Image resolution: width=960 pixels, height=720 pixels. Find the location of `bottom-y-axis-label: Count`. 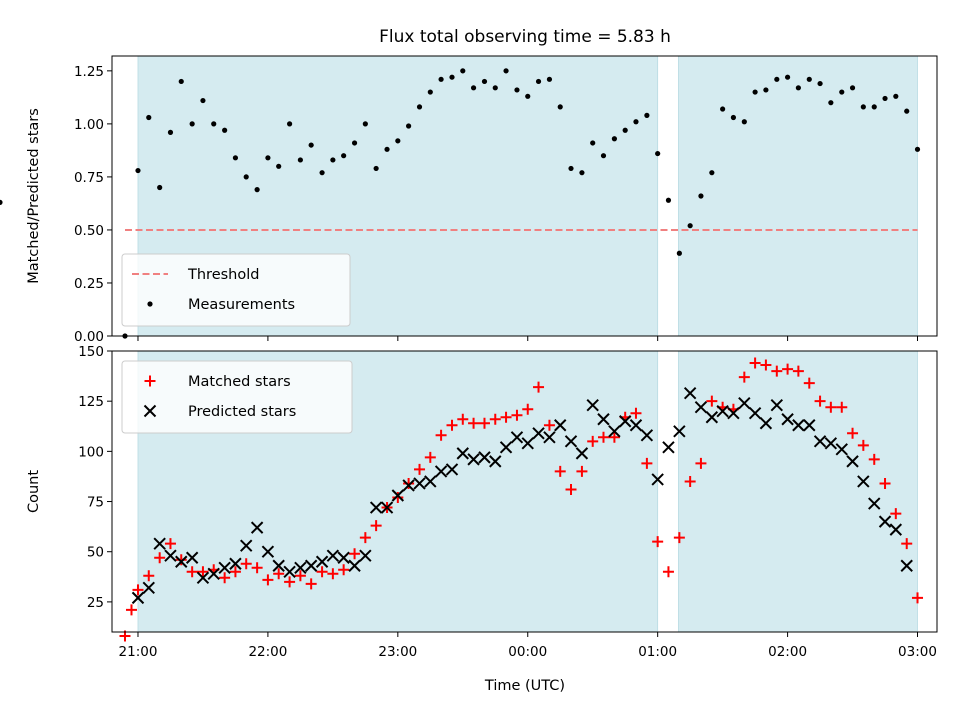

bottom-y-axis-label: Count is located at coordinates (34, 491).